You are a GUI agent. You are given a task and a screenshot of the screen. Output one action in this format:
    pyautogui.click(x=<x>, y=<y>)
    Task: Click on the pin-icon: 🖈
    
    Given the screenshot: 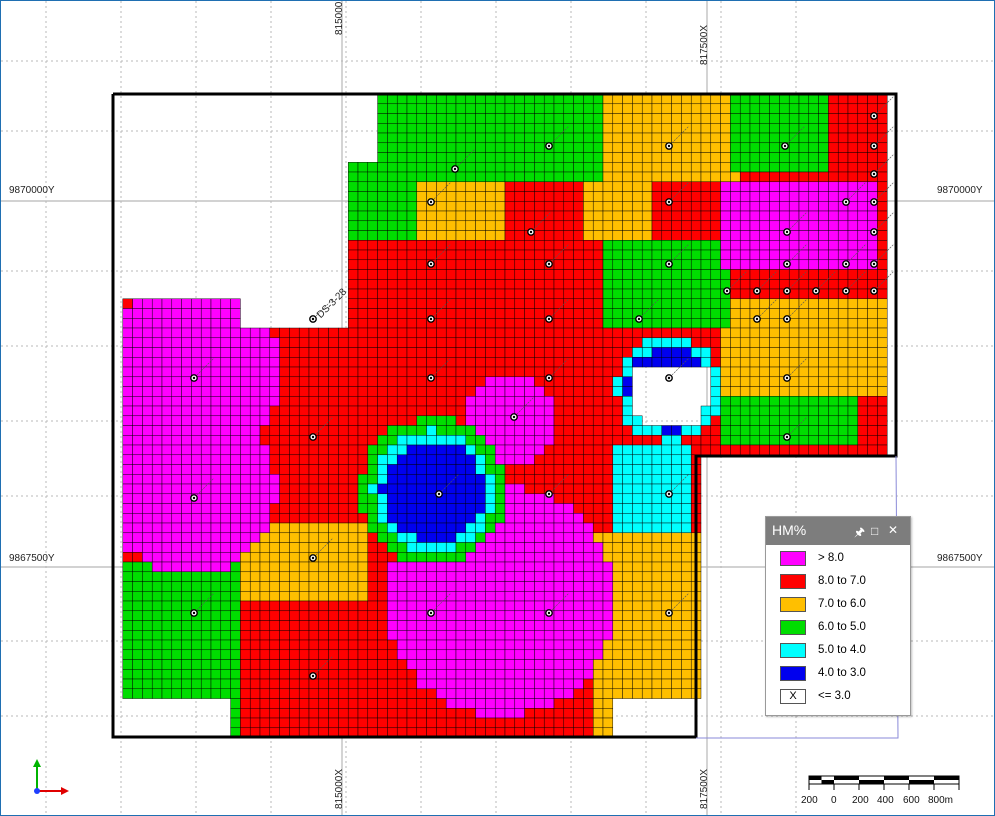 What is the action you would take?
    pyautogui.click(x=860, y=532)
    